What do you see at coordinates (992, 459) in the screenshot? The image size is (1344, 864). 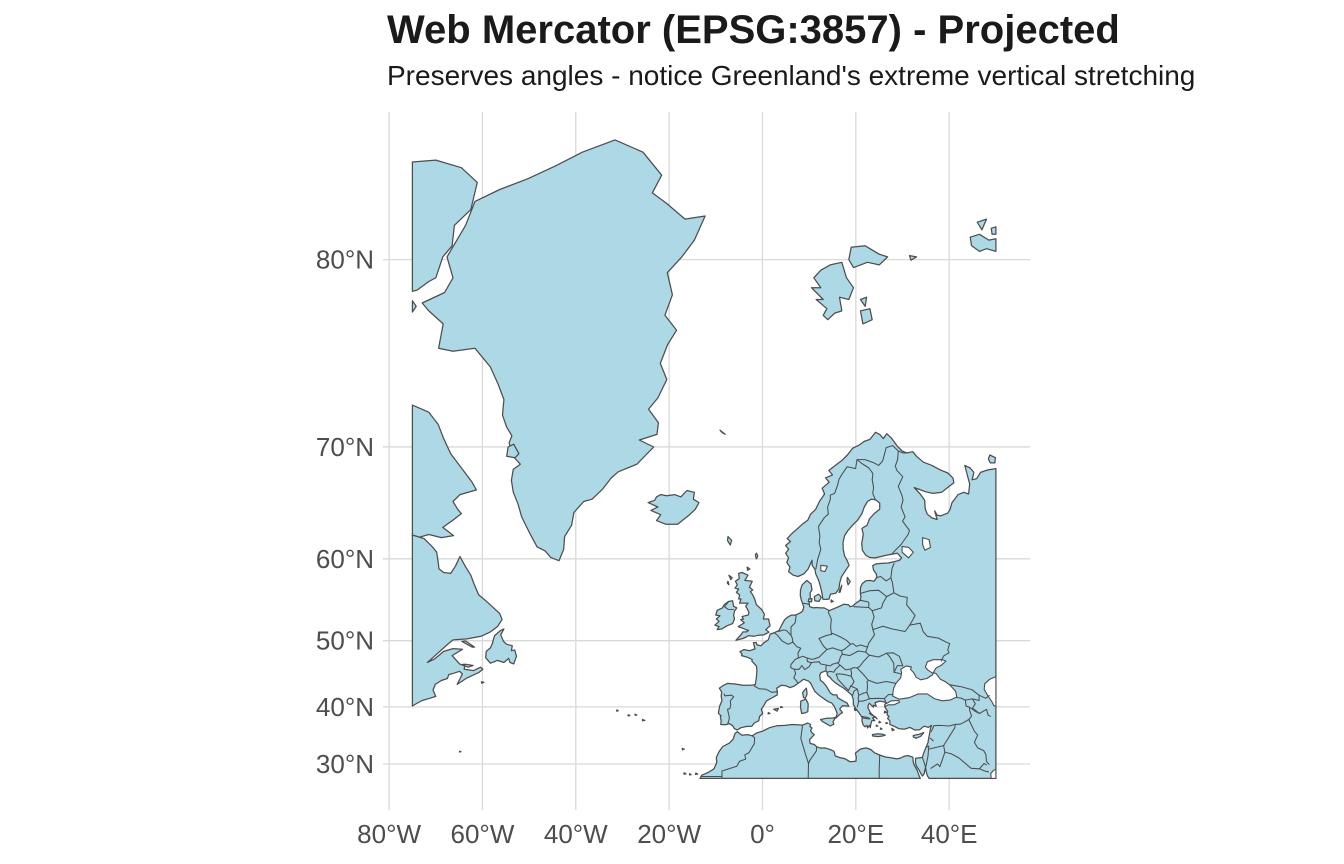 I see `land-kolguyev-island` at bounding box center [992, 459].